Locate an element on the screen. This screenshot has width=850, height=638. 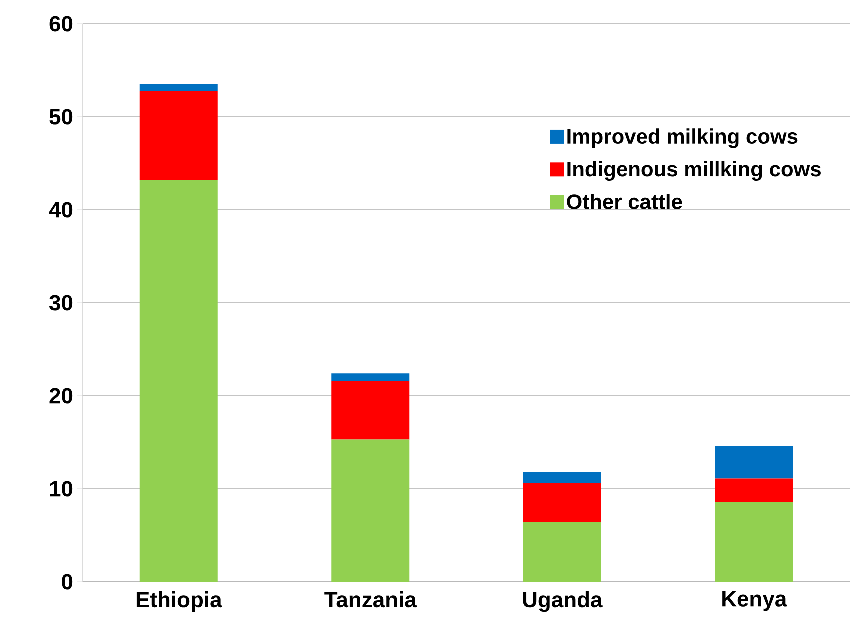
x-tick-label: Uganda is located at coordinates (563, 602).